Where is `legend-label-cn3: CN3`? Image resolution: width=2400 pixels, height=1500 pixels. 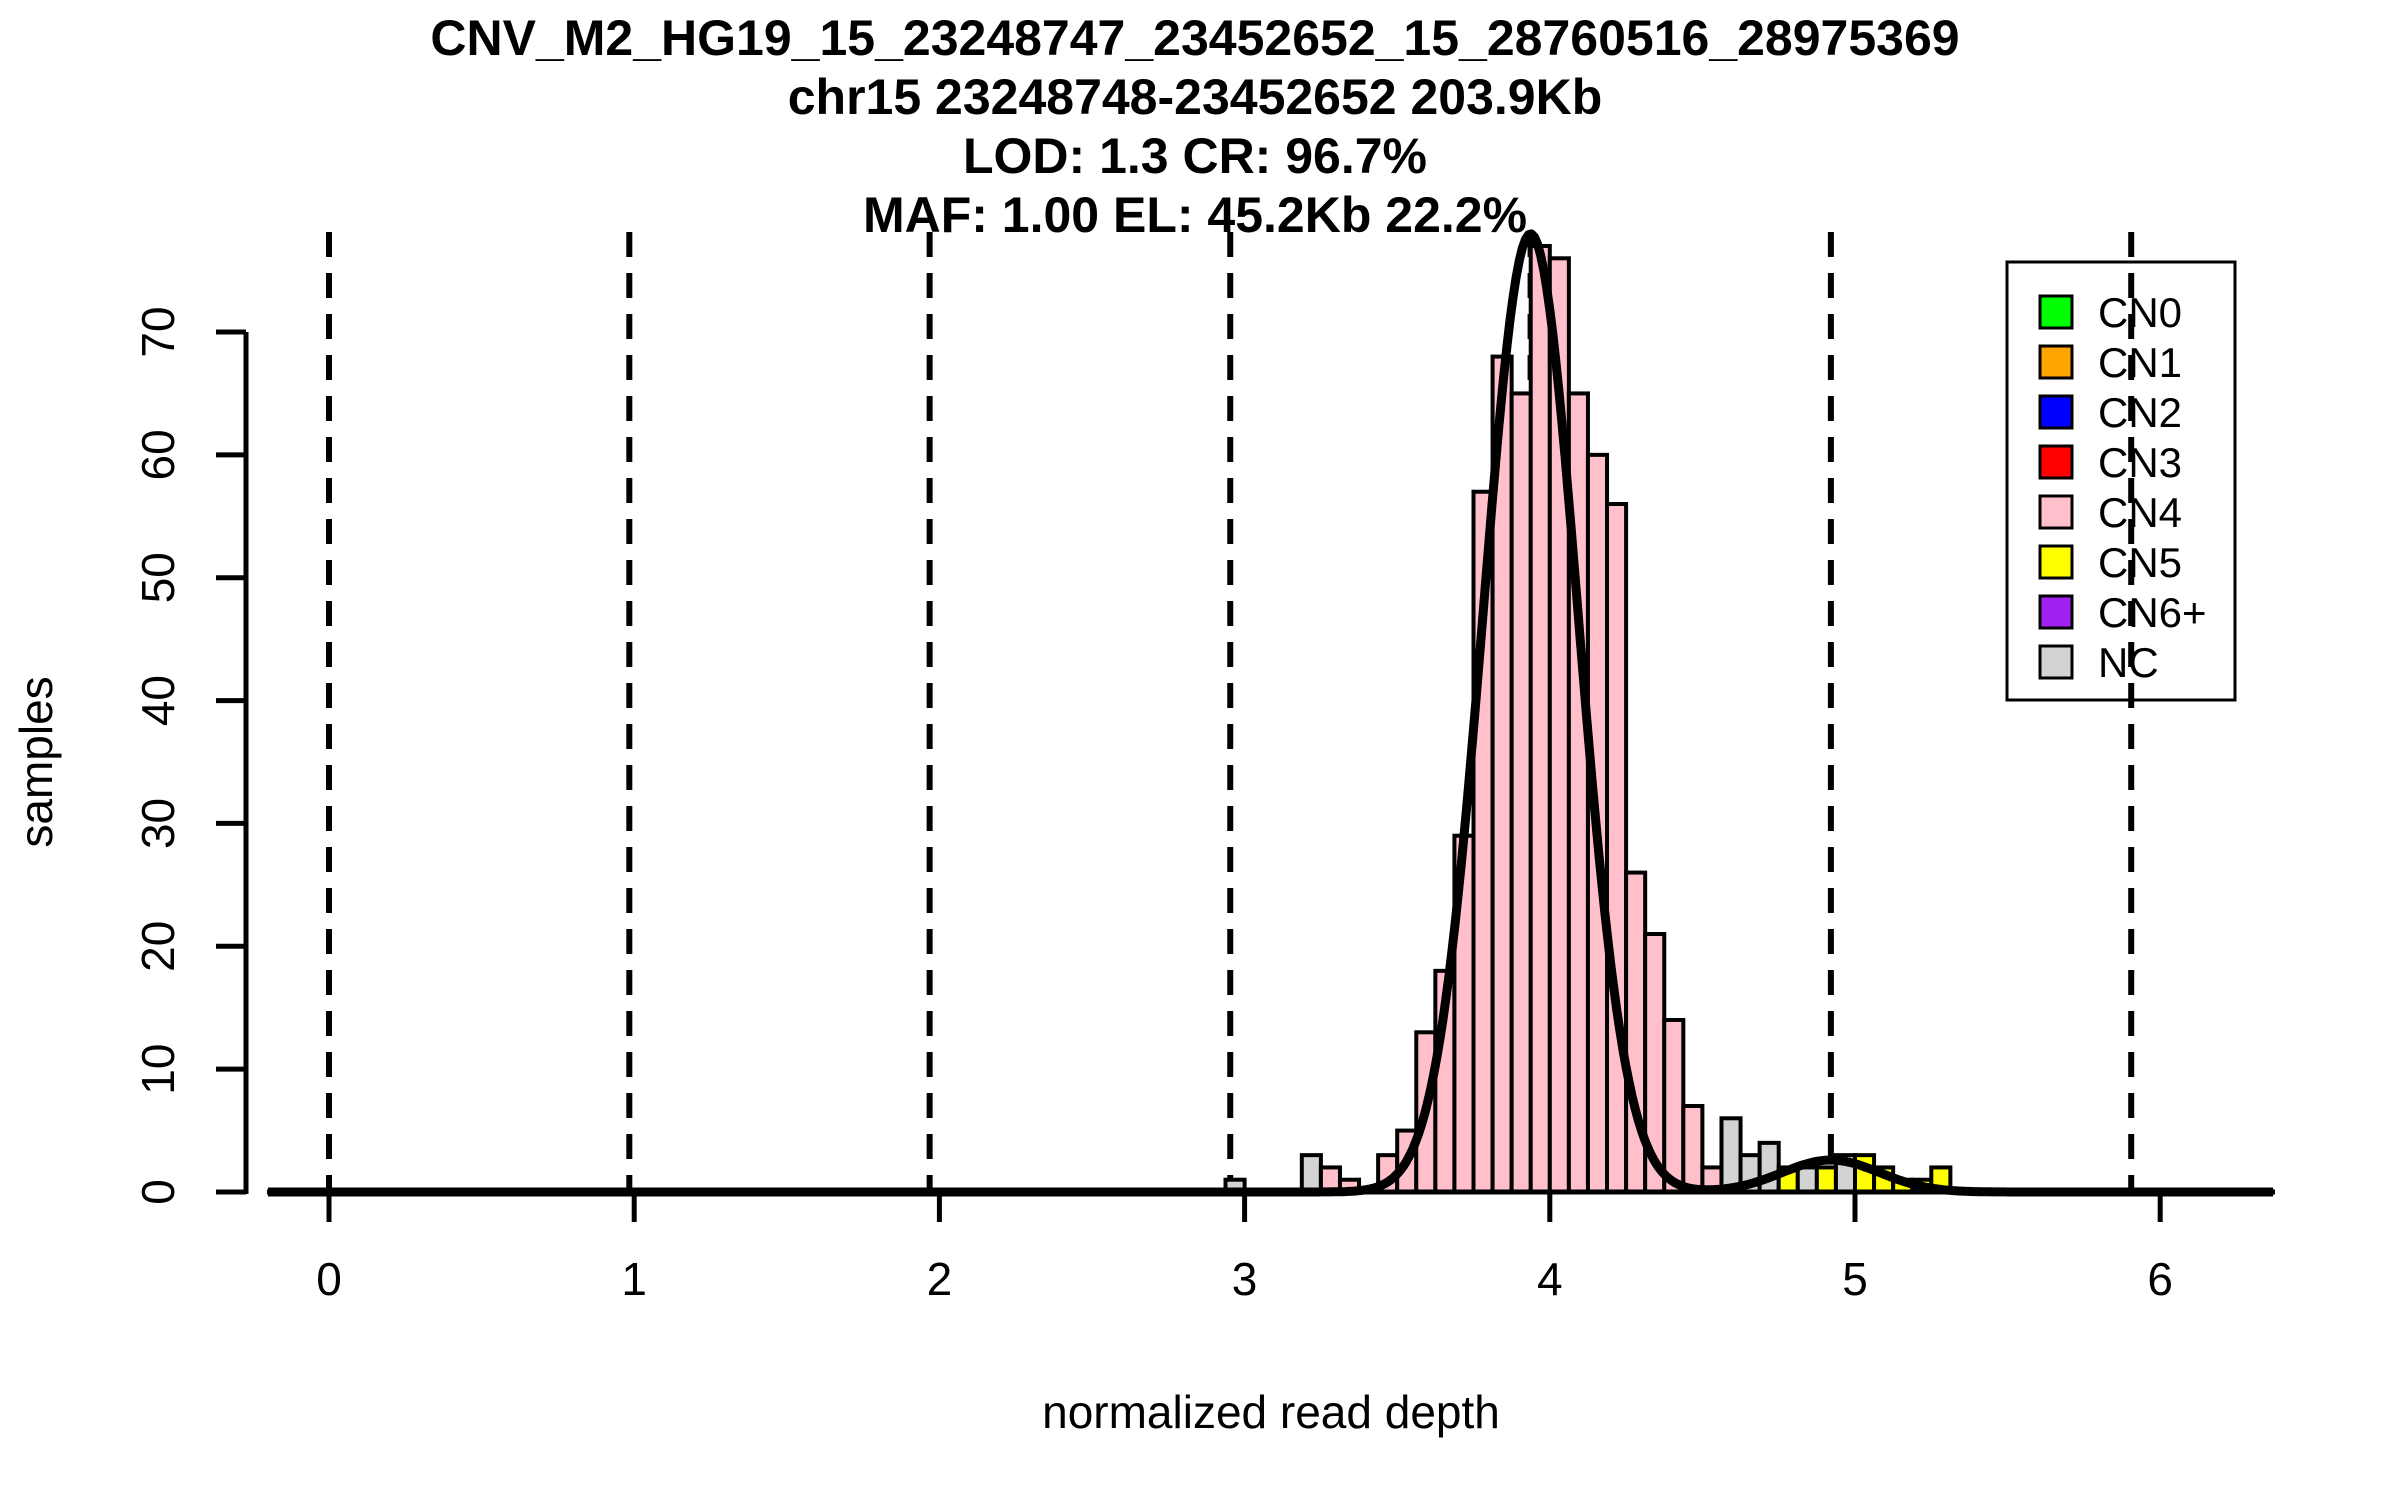 legend-label-cn3: CN3 is located at coordinates (2140, 462).